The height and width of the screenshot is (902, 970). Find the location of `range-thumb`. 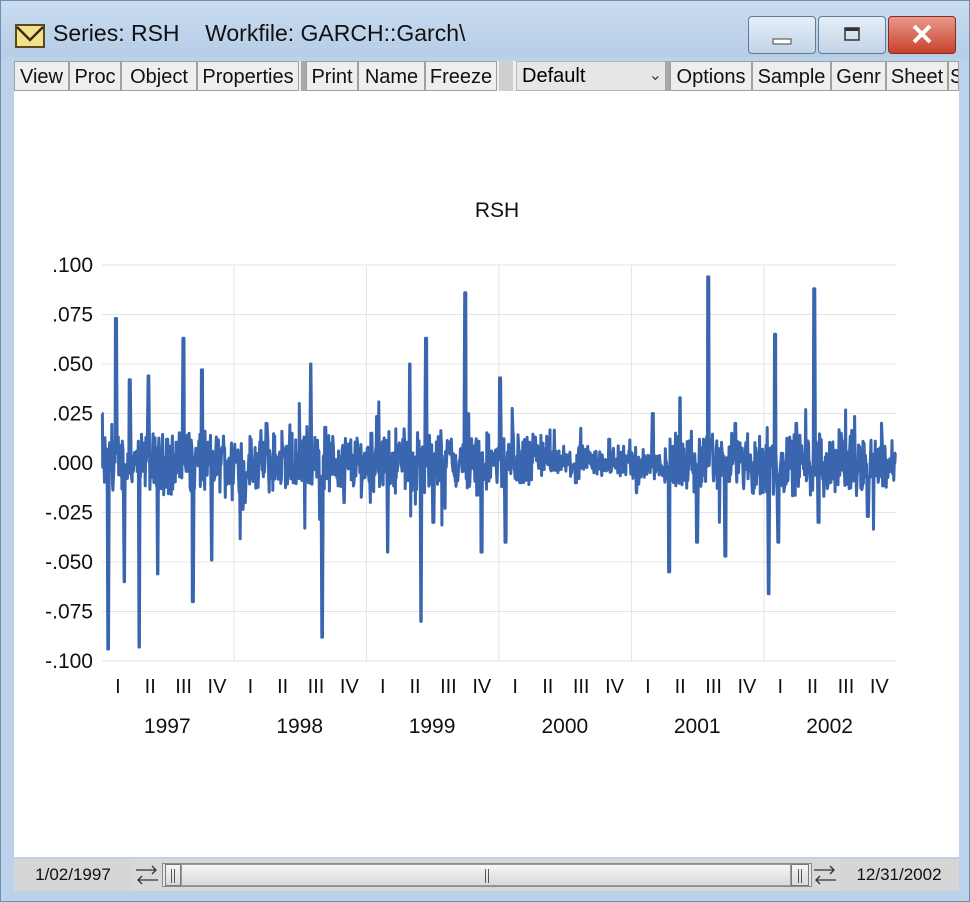

range-thumb is located at coordinates (486, 875).